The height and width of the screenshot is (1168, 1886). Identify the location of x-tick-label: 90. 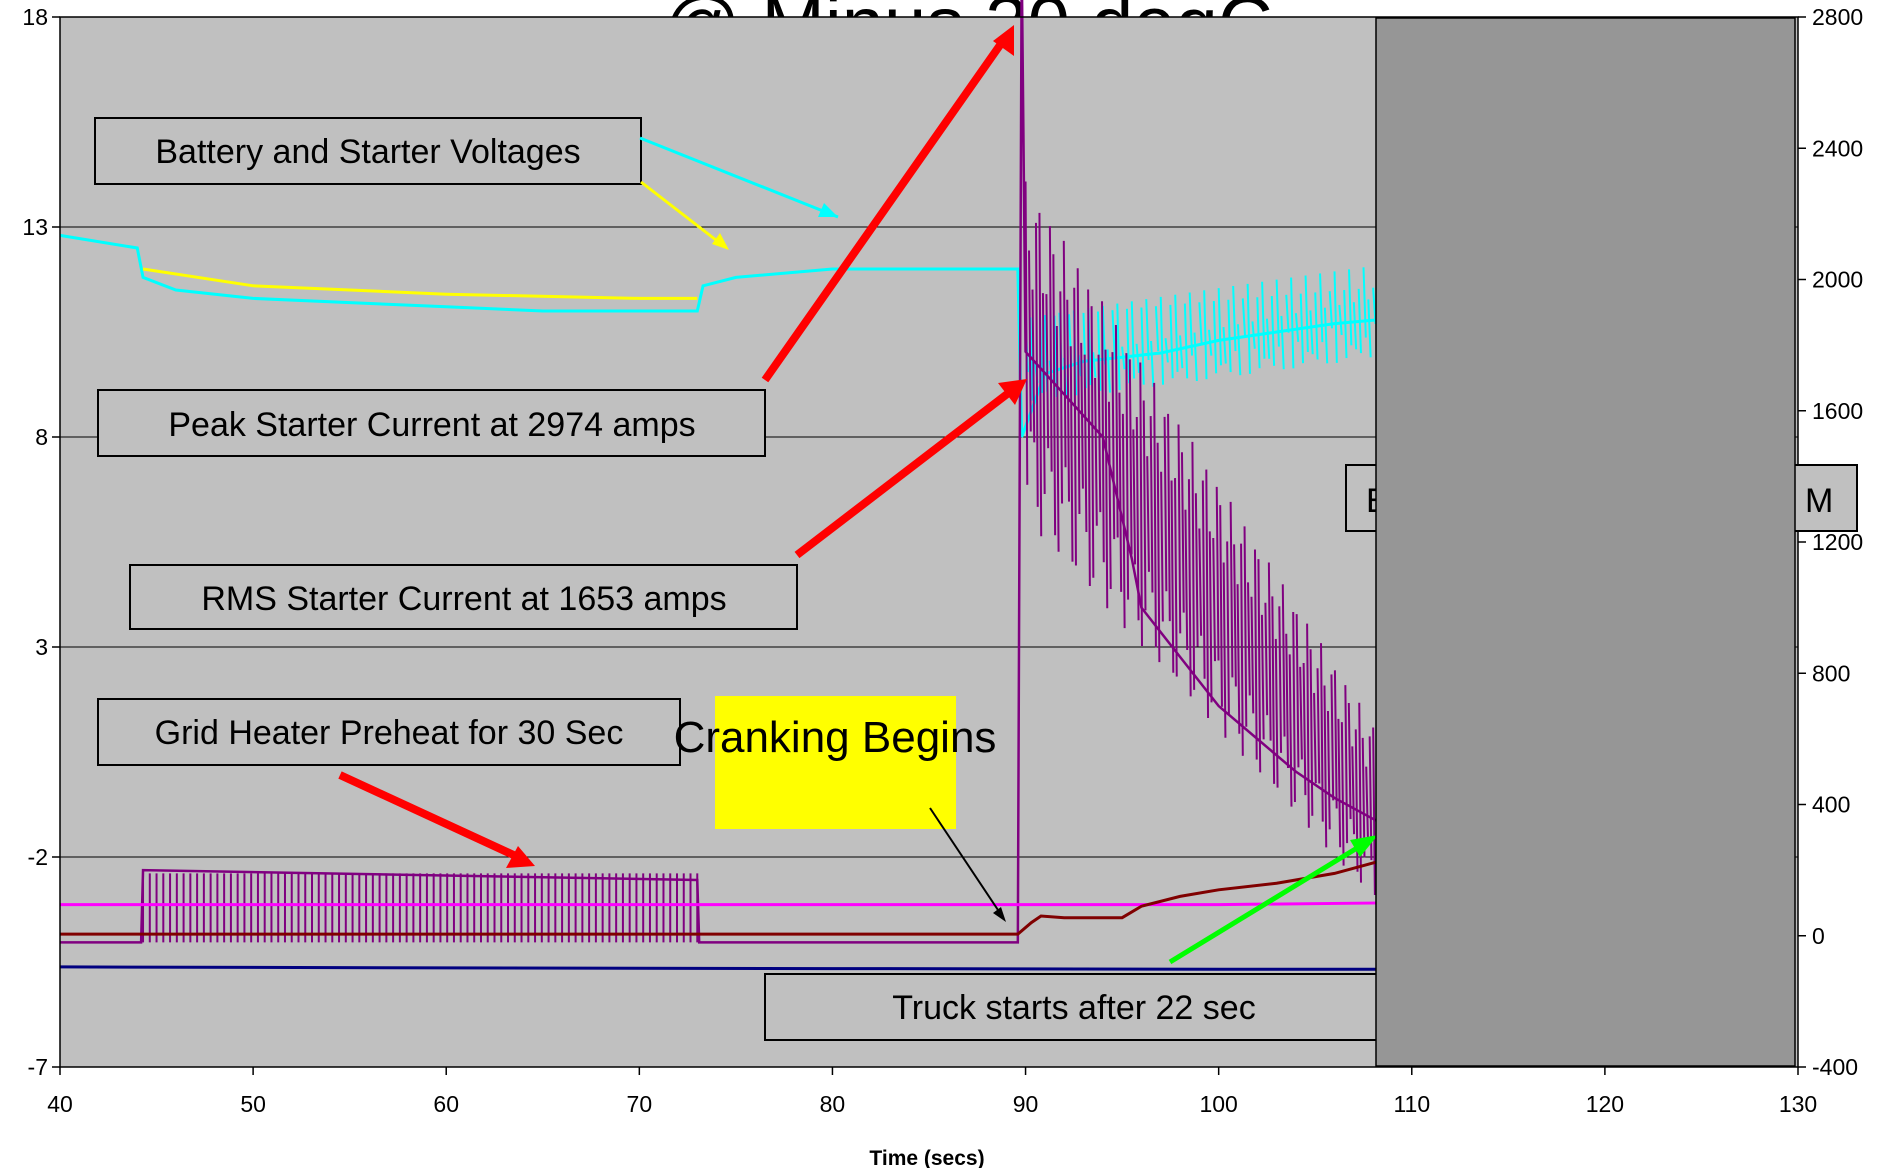
(1026, 1104).